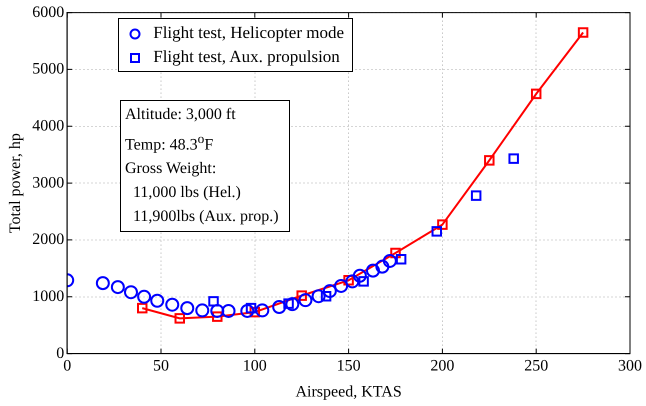  Describe the element at coordinates (246, 56) in the screenshot. I see `legend-label: Flight test, Aux. propulsion` at that location.